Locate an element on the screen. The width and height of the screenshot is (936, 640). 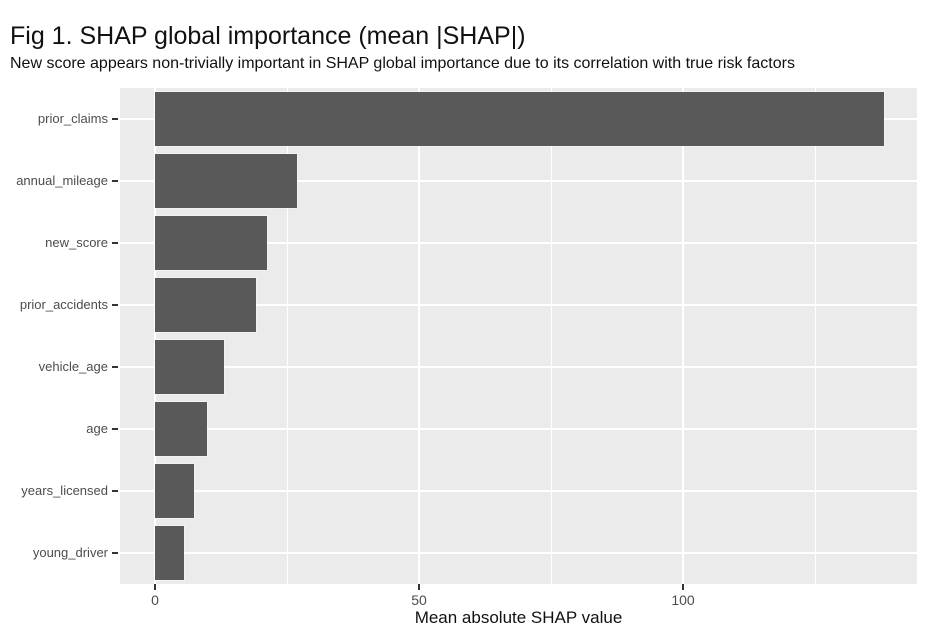
bar-annual_mileage is located at coordinates (226, 181).